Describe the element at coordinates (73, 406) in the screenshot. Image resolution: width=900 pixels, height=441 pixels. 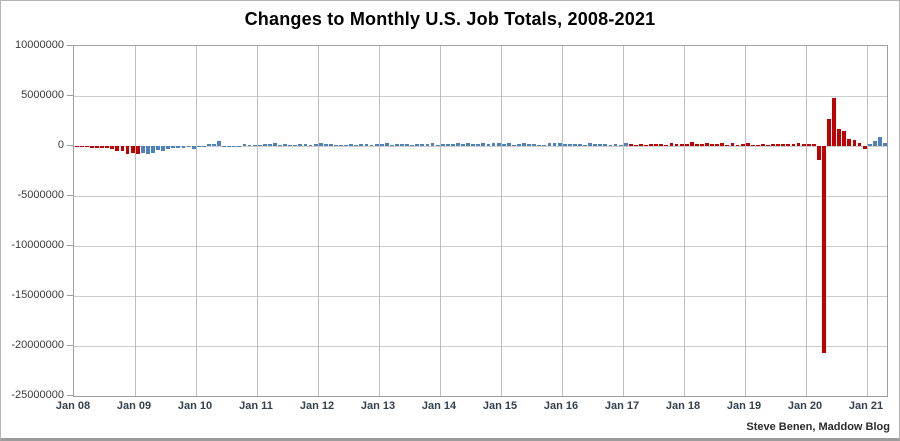
I see `x-tick-label: Jan 08` at that location.